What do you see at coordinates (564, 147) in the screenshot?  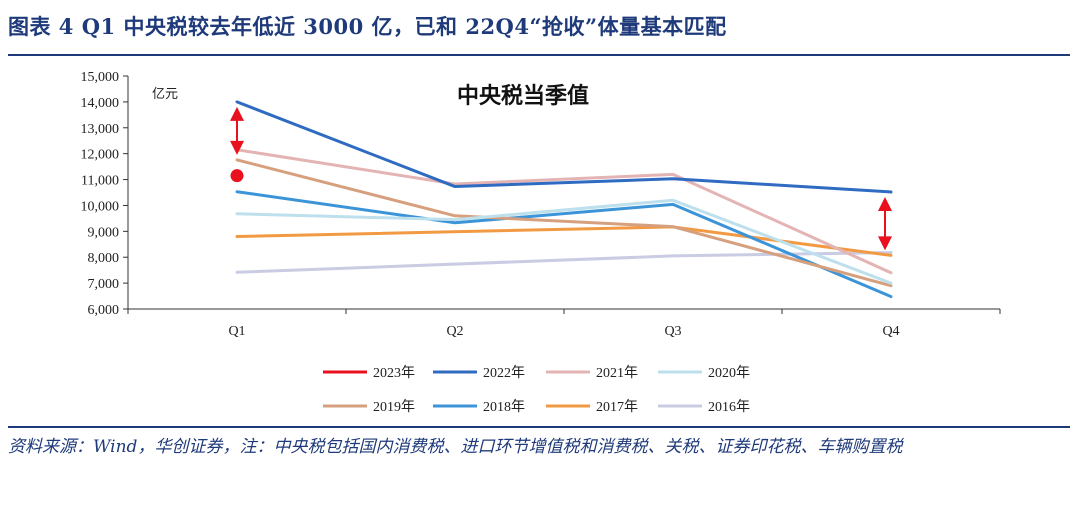 I see `series-line-2022年` at bounding box center [564, 147].